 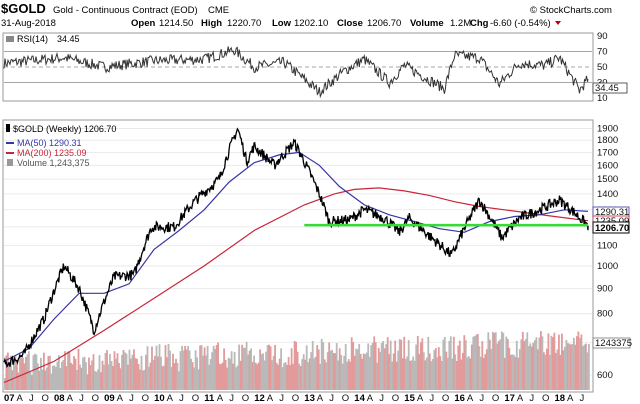 I want to click on volume-bars, so click(x=297, y=360).